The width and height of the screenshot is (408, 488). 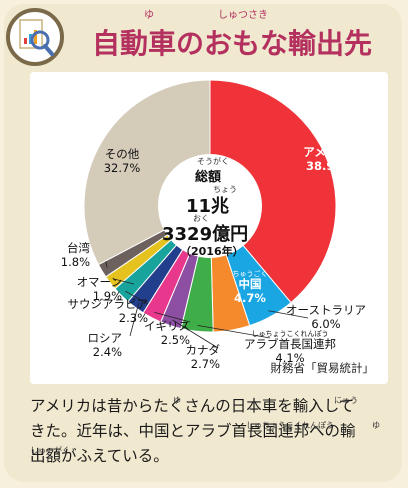 I want to click on slice-label-7: サウジアラビア, so click(x=108, y=304).